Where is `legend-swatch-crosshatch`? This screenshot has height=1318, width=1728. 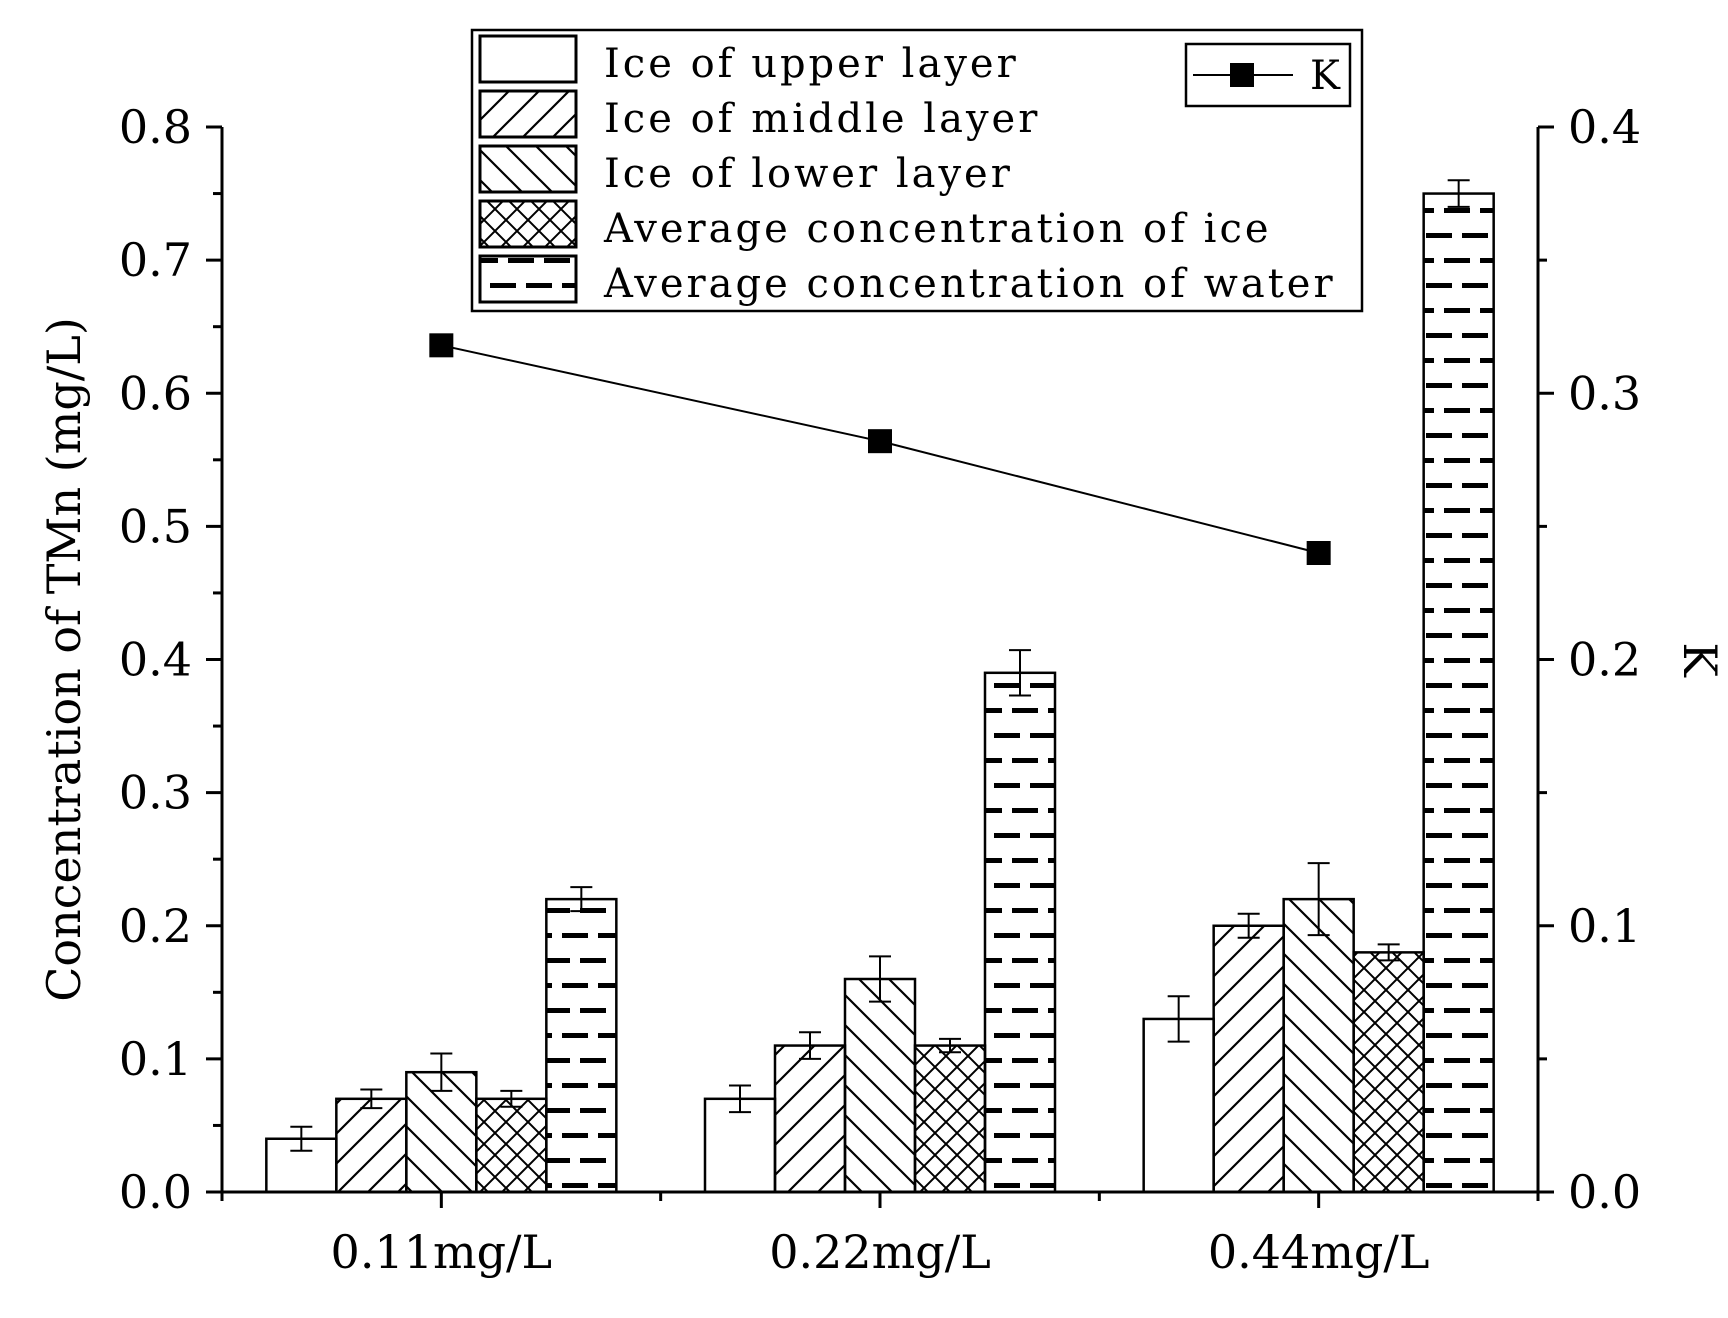 legend-swatch-crosshatch is located at coordinates (528, 224).